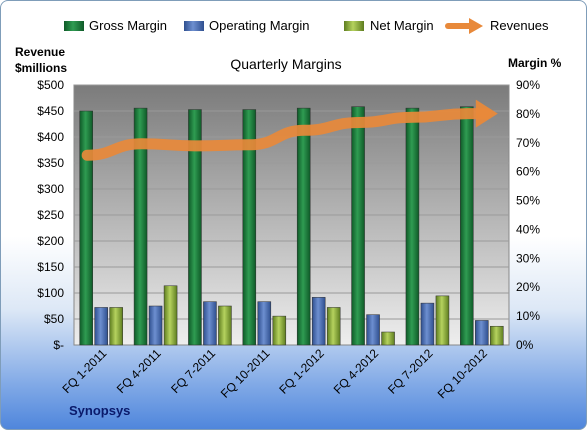  Describe the element at coordinates (528, 229) in the screenshot. I see `right-tick-label: 40%` at that location.